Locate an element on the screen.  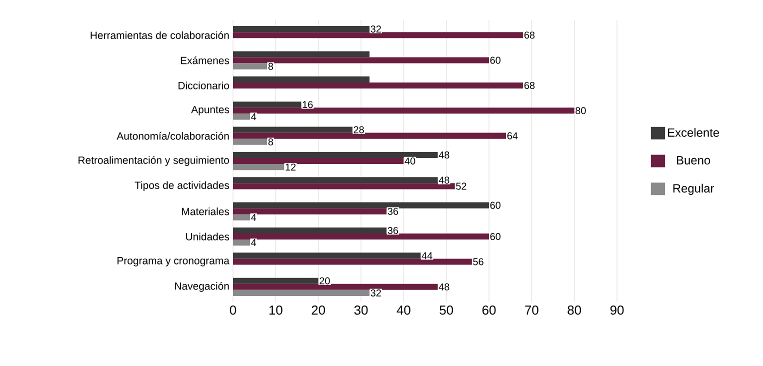
y-tick-label: Materiales is located at coordinates (206, 212).